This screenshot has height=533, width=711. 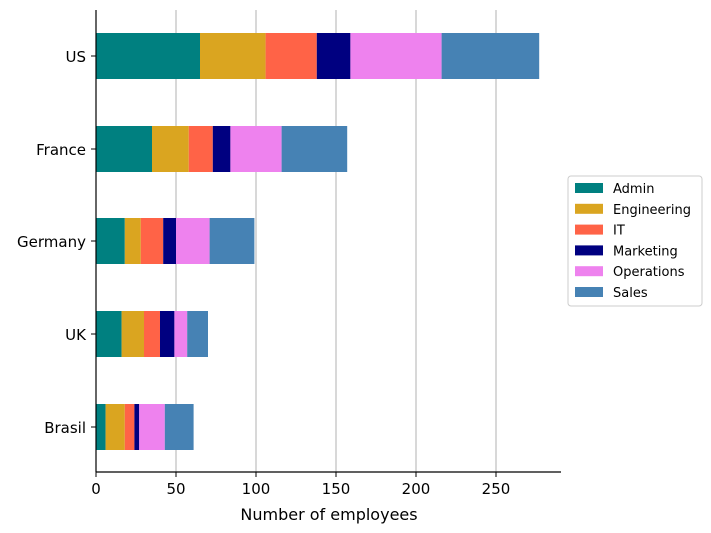 What do you see at coordinates (496, 489) in the screenshot?
I see `x-tick-label-250: 250` at bounding box center [496, 489].